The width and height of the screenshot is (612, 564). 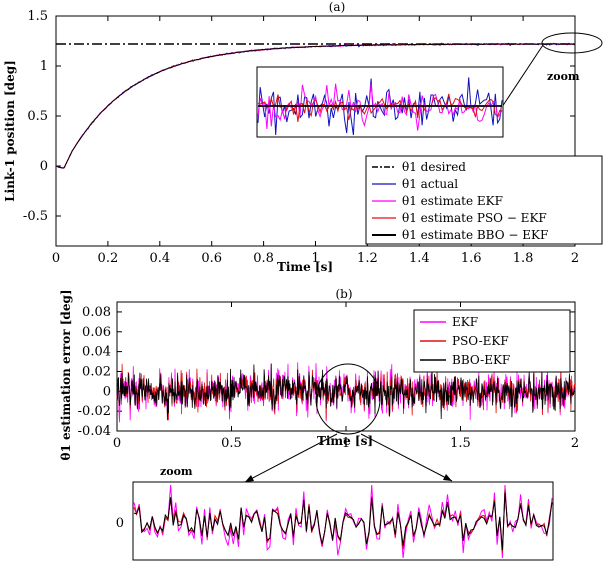 I want to click on series-bbo-ekf, so click(x=346, y=392).